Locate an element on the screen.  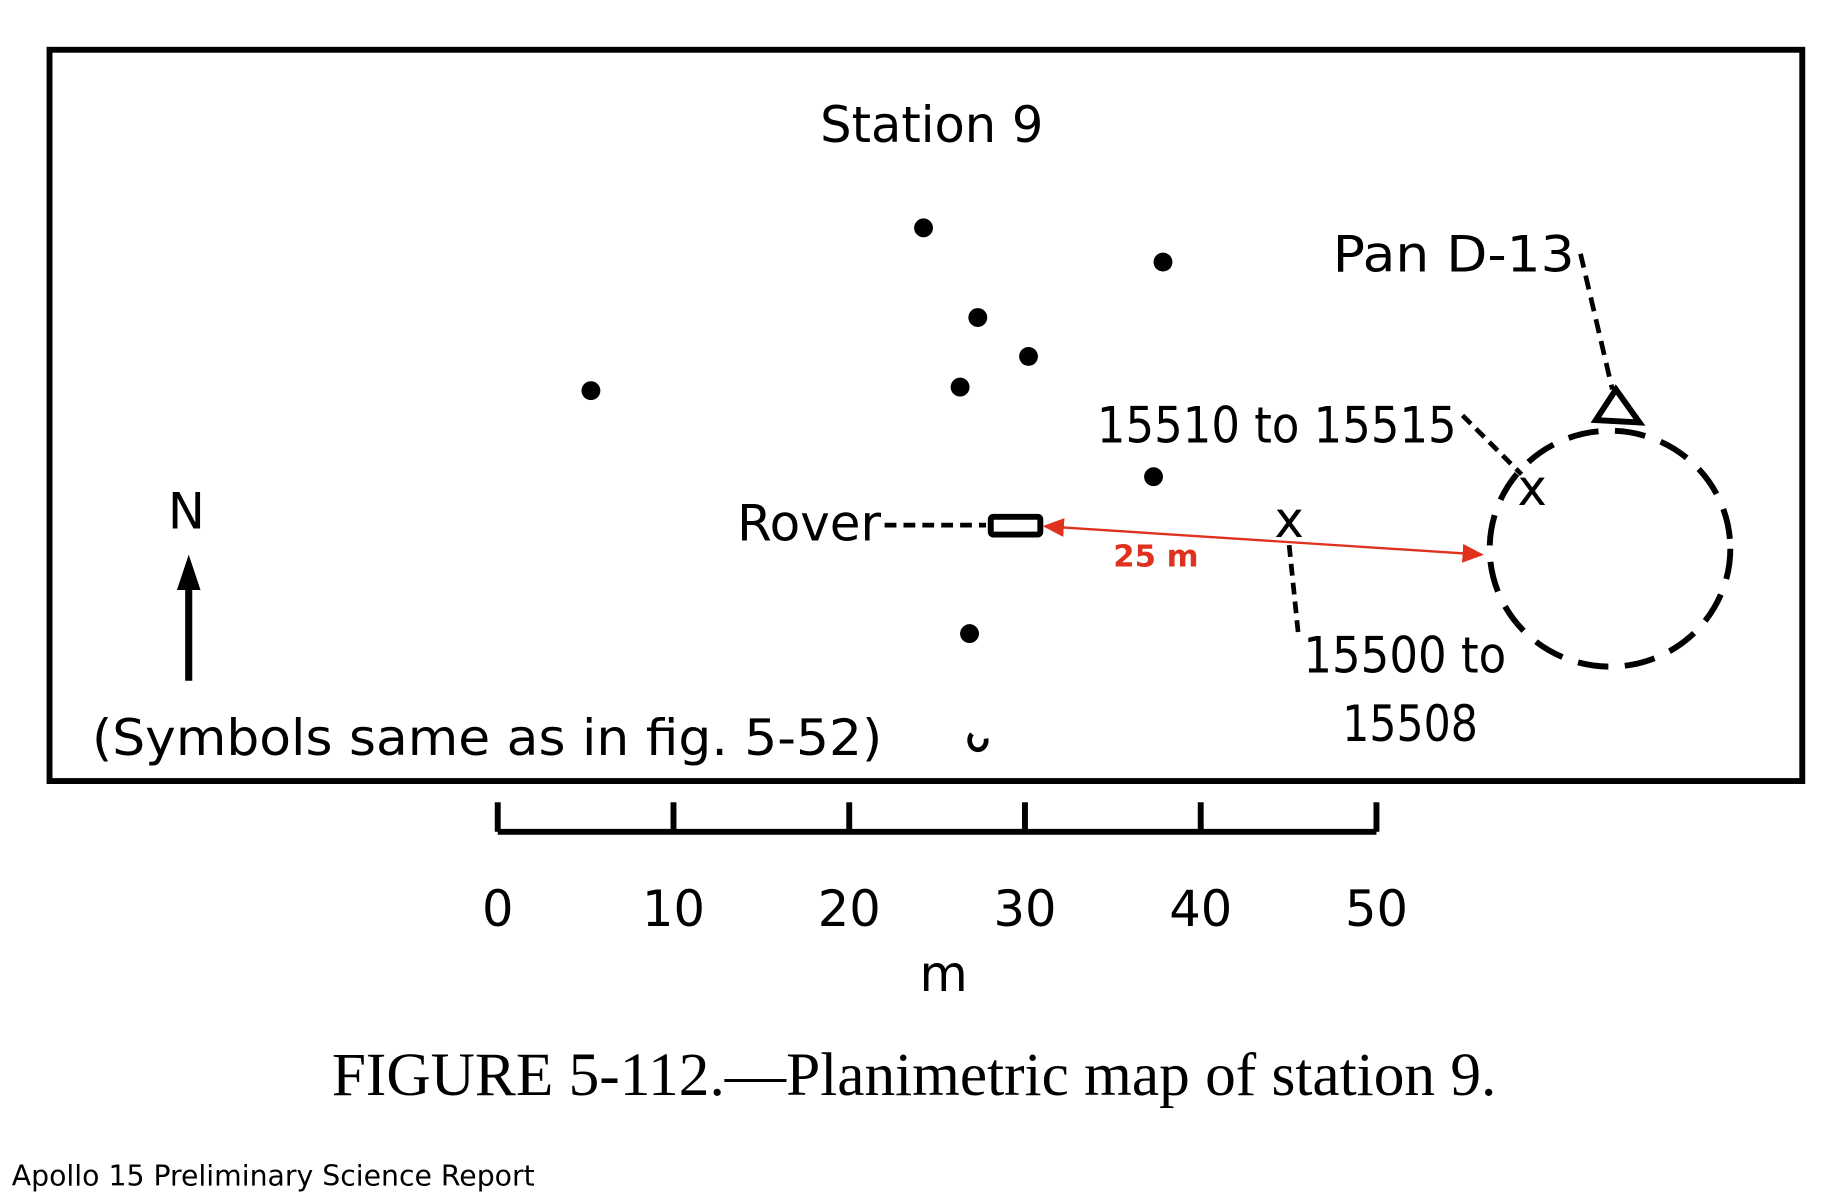
pan-label: Pan D-13 is located at coordinates (1454, 255).